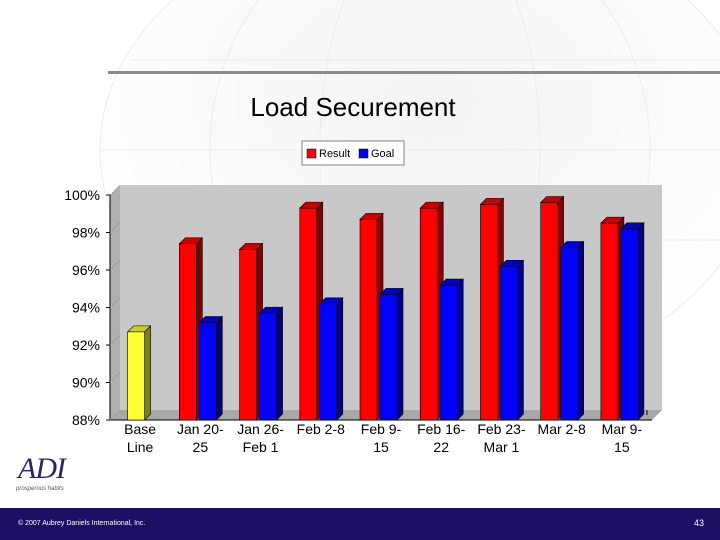  What do you see at coordinates (140, 429) in the screenshot?
I see `x-tick-label: Base` at bounding box center [140, 429].